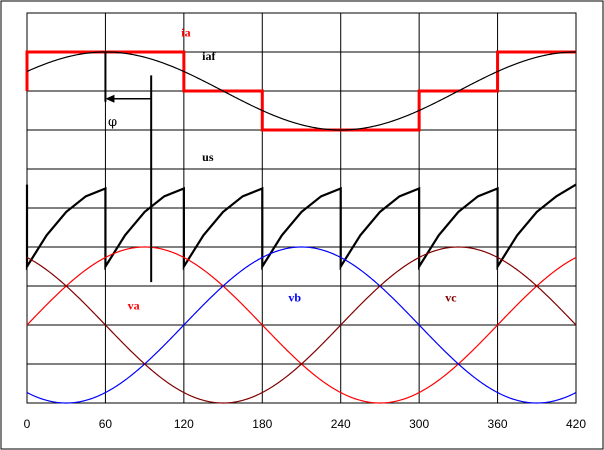 Image resolution: width=604 pixels, height=450 pixels. Describe the element at coordinates (262, 424) in the screenshot. I see `x-tick-label-180: 180` at that location.